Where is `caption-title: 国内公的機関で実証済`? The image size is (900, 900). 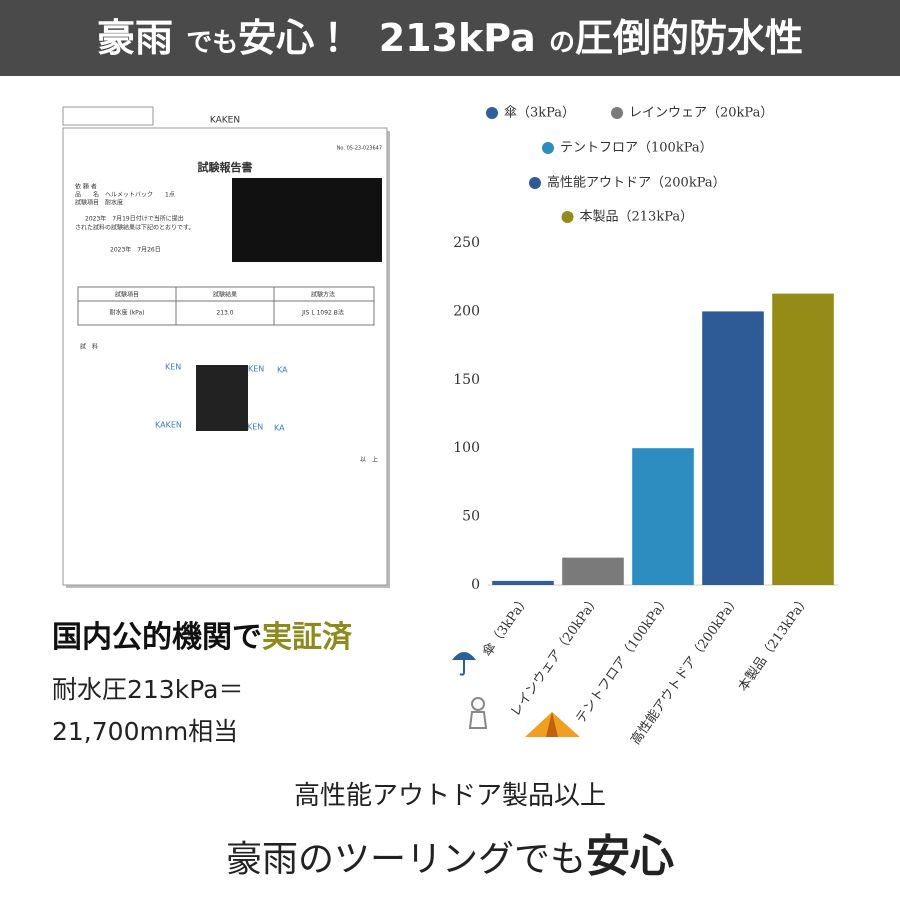
caption-title: 国内公的機関で実証済 is located at coordinates (202, 634).